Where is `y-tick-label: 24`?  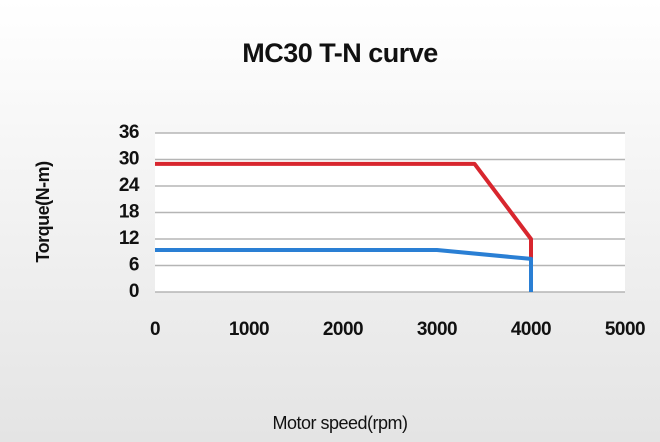 y-tick-label: 24 is located at coordinates (129, 185).